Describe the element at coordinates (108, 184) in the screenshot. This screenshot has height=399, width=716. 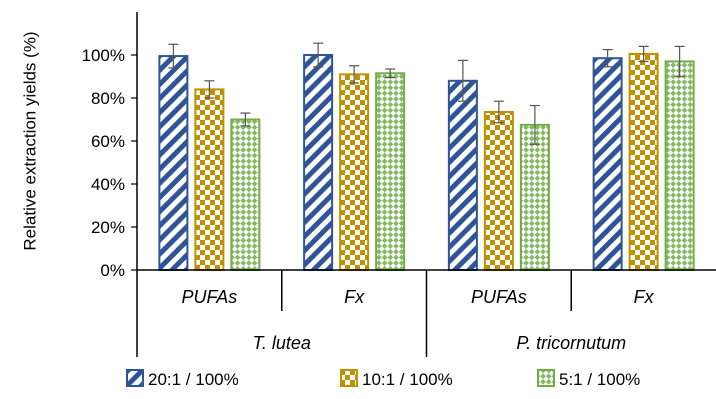
I see `y-tick-label: 40%` at that location.